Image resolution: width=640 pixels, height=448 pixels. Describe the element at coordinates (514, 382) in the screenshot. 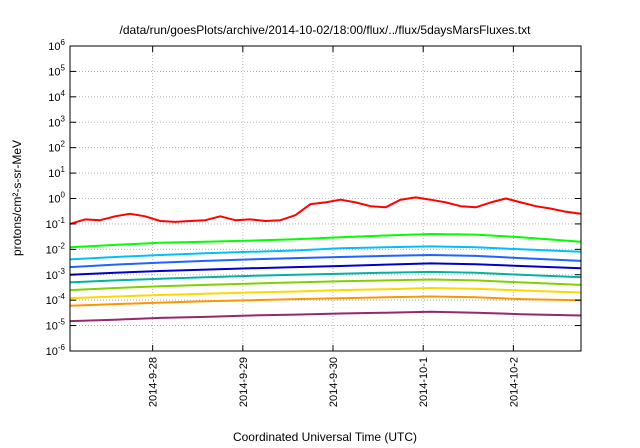

I see `x-tick-label: 2014-10-2` at that location.